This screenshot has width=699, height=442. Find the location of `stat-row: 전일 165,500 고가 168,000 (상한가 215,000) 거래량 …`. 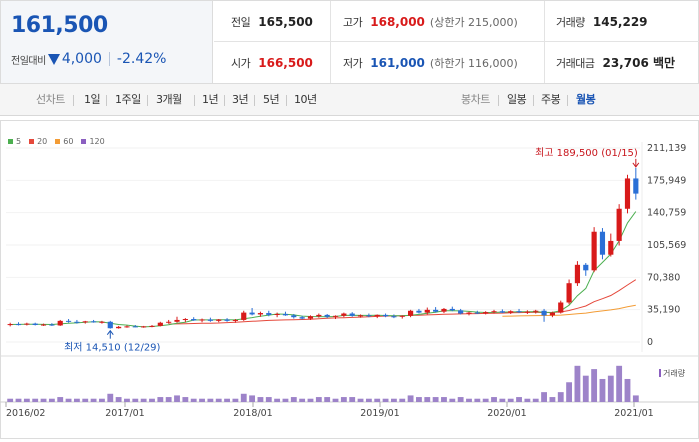

stat-row: 전일 165,500 고가 168,000 (상한가 215,000) 거래량 … is located at coordinates (456, 21).